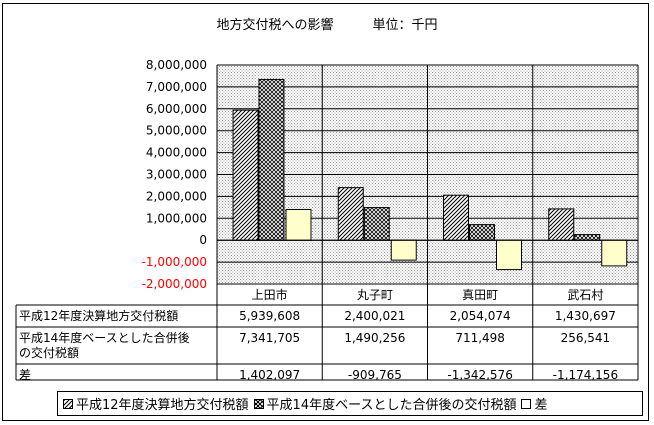 The height and width of the screenshot is (425, 654). Describe the element at coordinates (176, 87) in the screenshot. I see `y-tick-label: 7,000,000` at that location.